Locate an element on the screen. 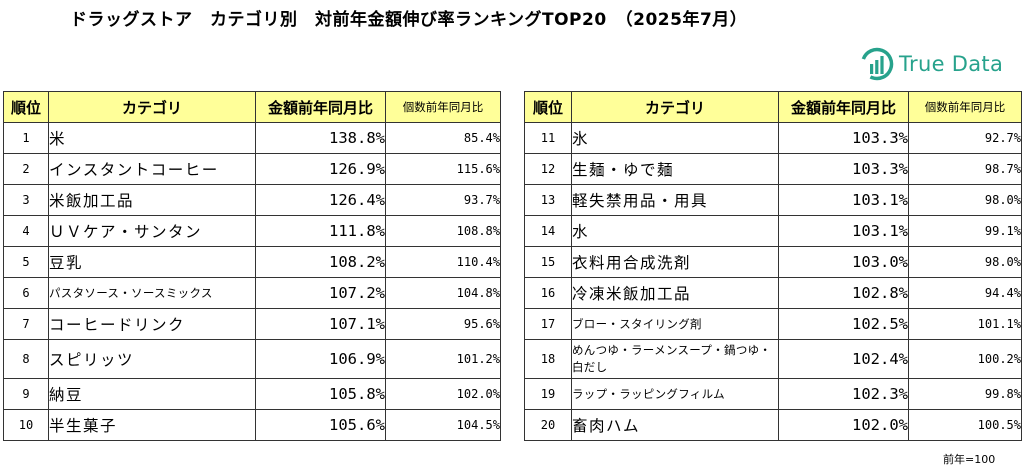 This screenshot has width=1024, height=475. count-yoy-cell: 104.8% is located at coordinates (443, 293).